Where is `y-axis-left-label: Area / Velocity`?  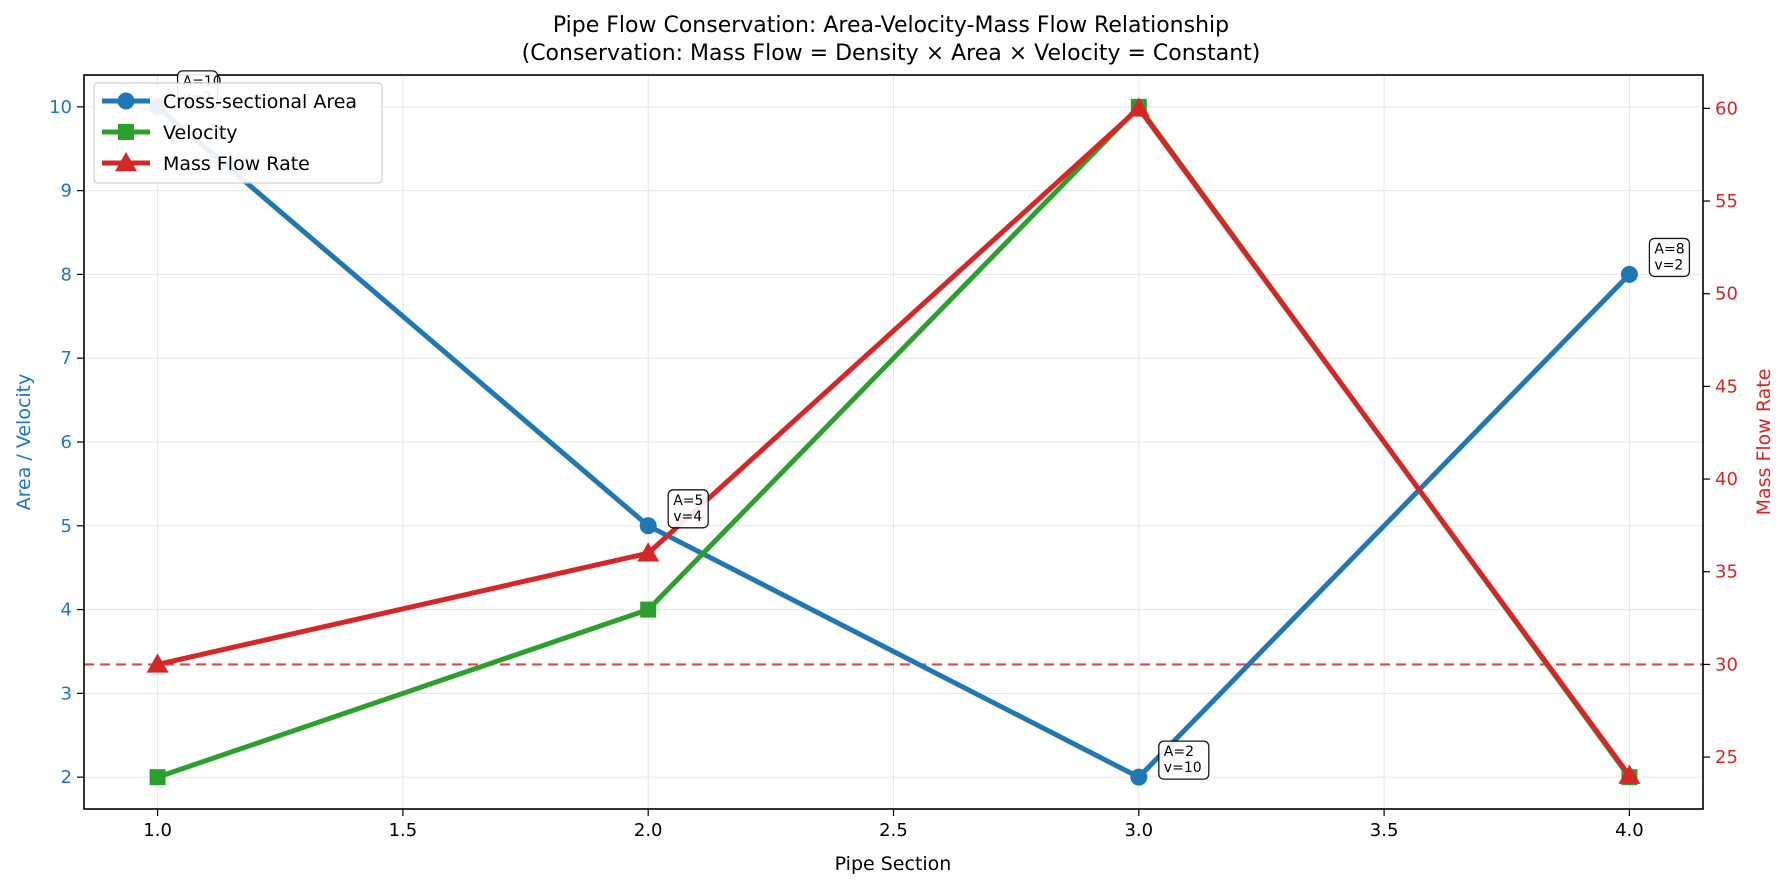 y-axis-left-label: Area / Velocity is located at coordinates (24, 442).